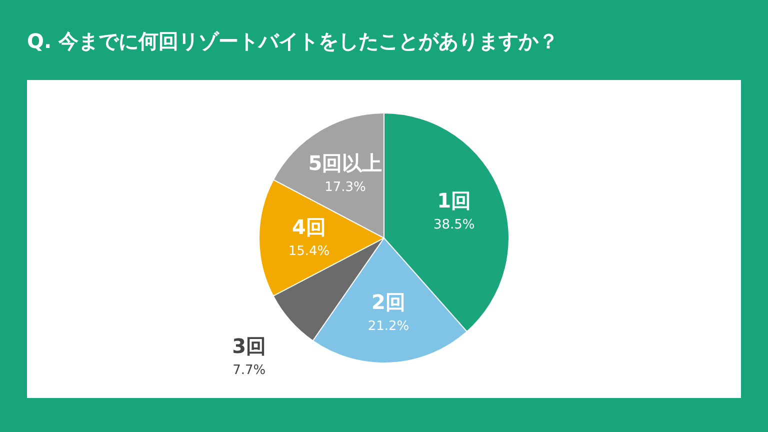 The height and width of the screenshot is (432, 768). I want to click on data-label: 7.7%, so click(249, 370).